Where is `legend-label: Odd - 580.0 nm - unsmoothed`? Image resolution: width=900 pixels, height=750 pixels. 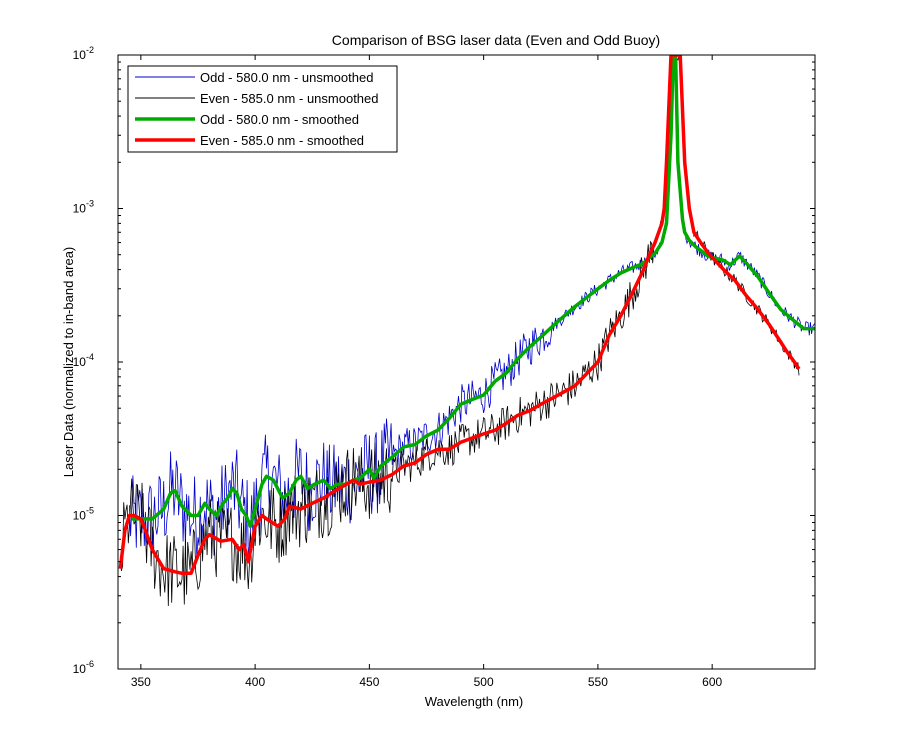
legend-label: Odd - 580.0 nm - unsmoothed is located at coordinates (286, 77).